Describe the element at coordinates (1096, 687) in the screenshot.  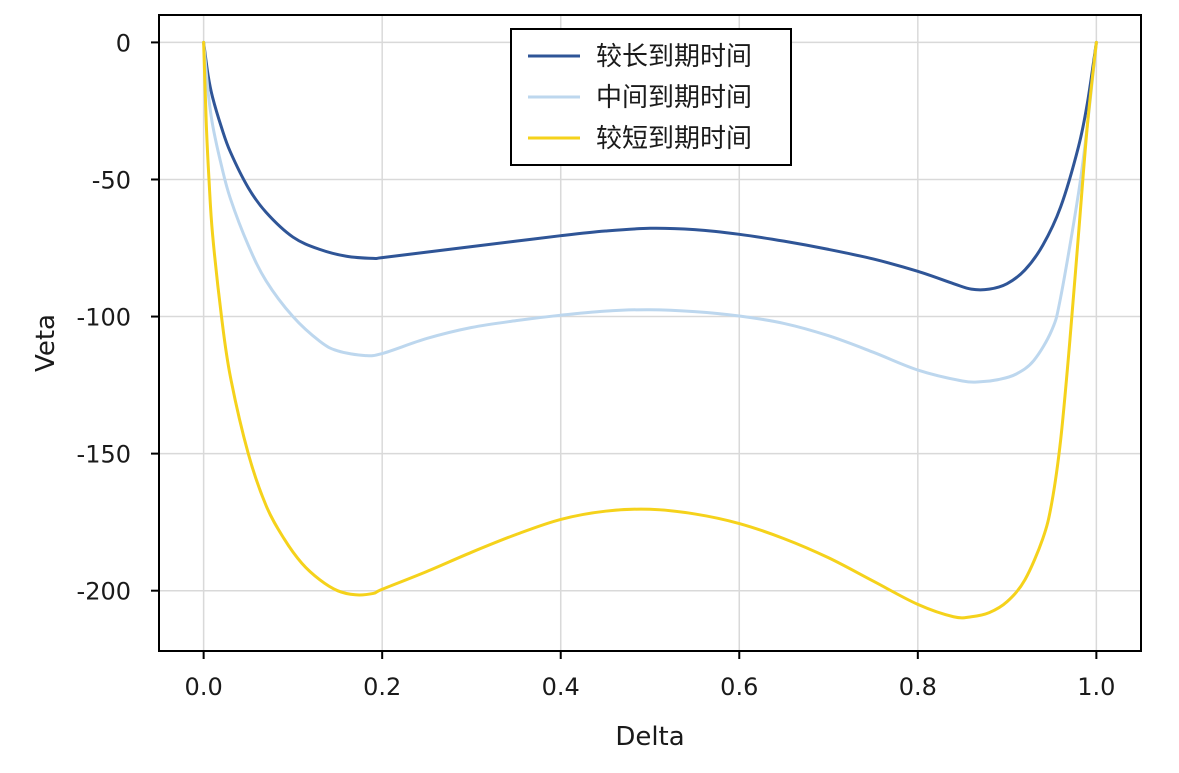
I see `x-tick-label: 1.0` at that location.